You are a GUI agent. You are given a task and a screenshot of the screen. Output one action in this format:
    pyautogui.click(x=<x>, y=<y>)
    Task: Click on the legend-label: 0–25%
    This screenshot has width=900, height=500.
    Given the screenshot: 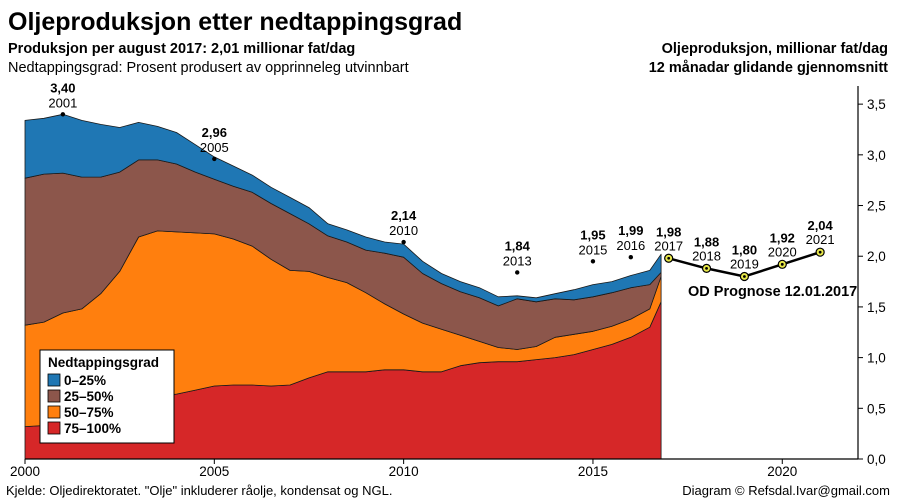 What is the action you would take?
    pyautogui.click(x=85, y=380)
    